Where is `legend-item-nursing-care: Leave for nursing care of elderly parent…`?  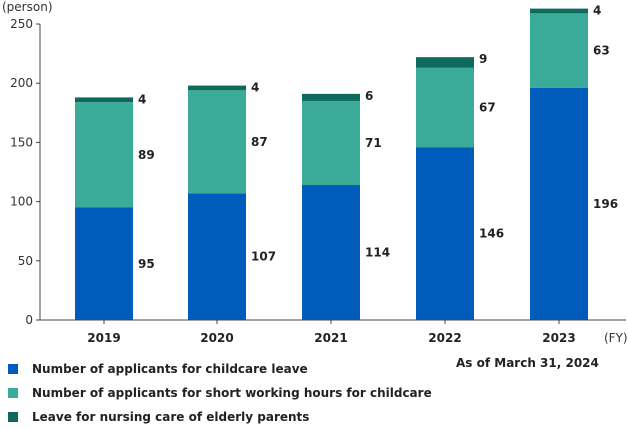 legend-item-nursing-care: Leave for nursing care of elderly parent… is located at coordinates (220, 417).